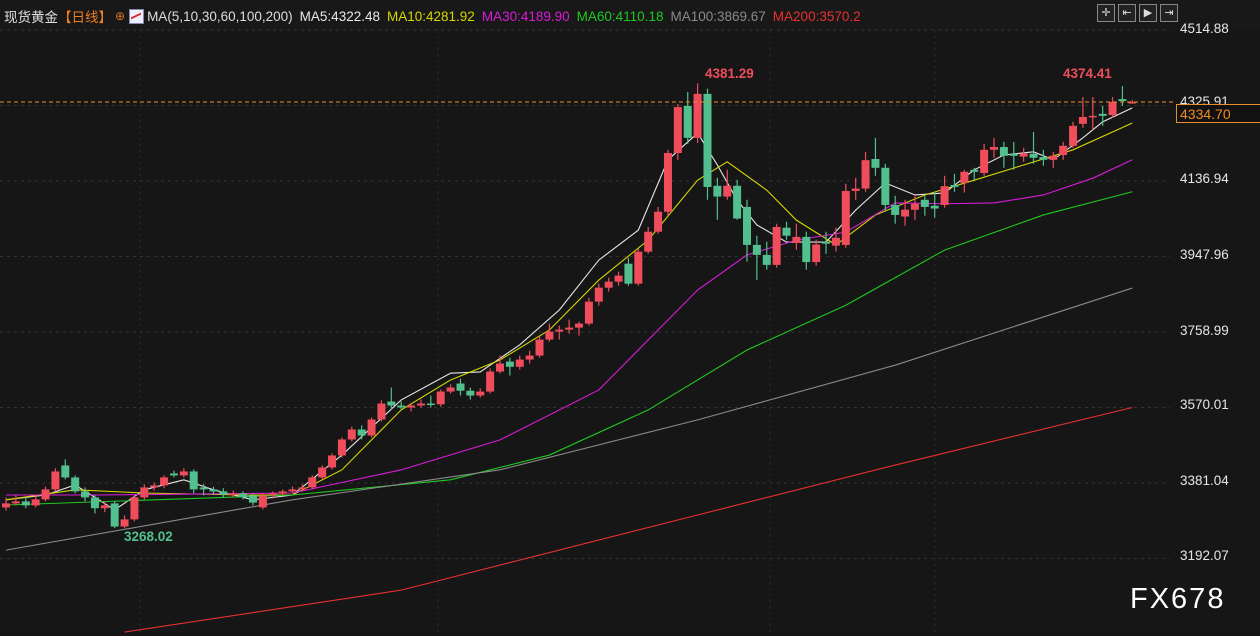  Describe the element at coordinates (620, 16) in the screenshot. I see `ma60-value: MA60:4110.18` at that location.